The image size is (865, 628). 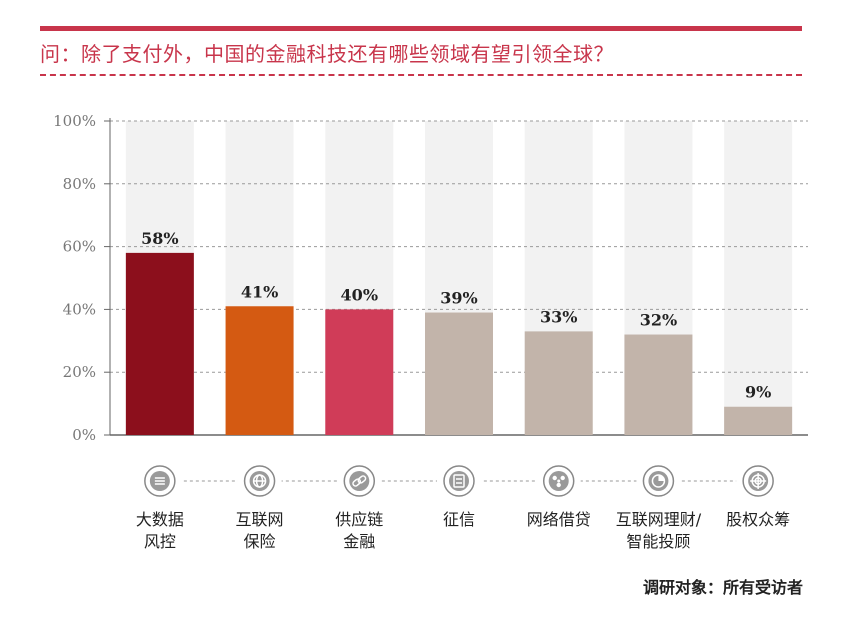 What do you see at coordinates (722, 587) in the screenshot?
I see `survey-footnote: 调研对象：所有受访者` at bounding box center [722, 587].